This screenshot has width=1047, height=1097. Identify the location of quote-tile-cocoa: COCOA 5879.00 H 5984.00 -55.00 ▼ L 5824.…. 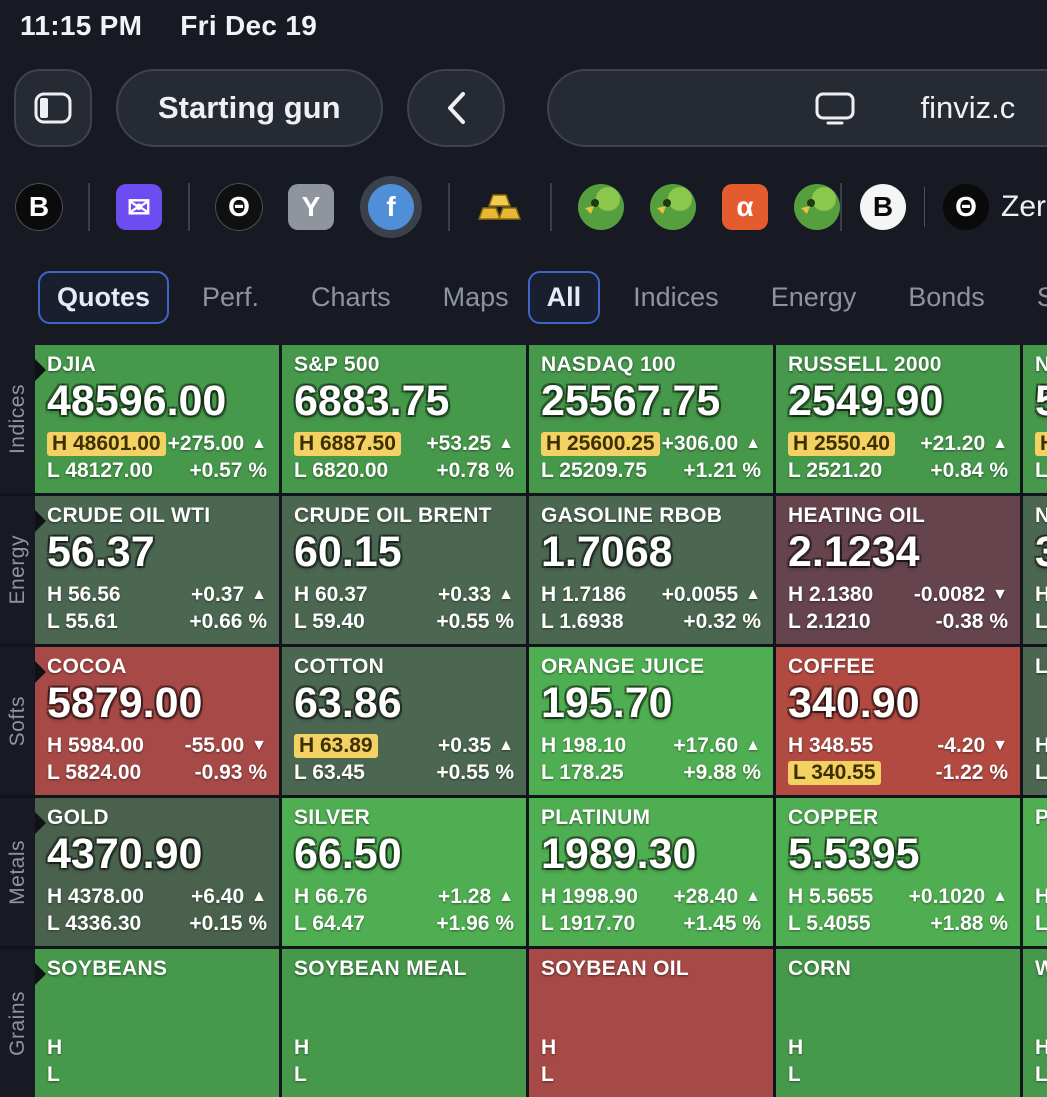
(157, 721).